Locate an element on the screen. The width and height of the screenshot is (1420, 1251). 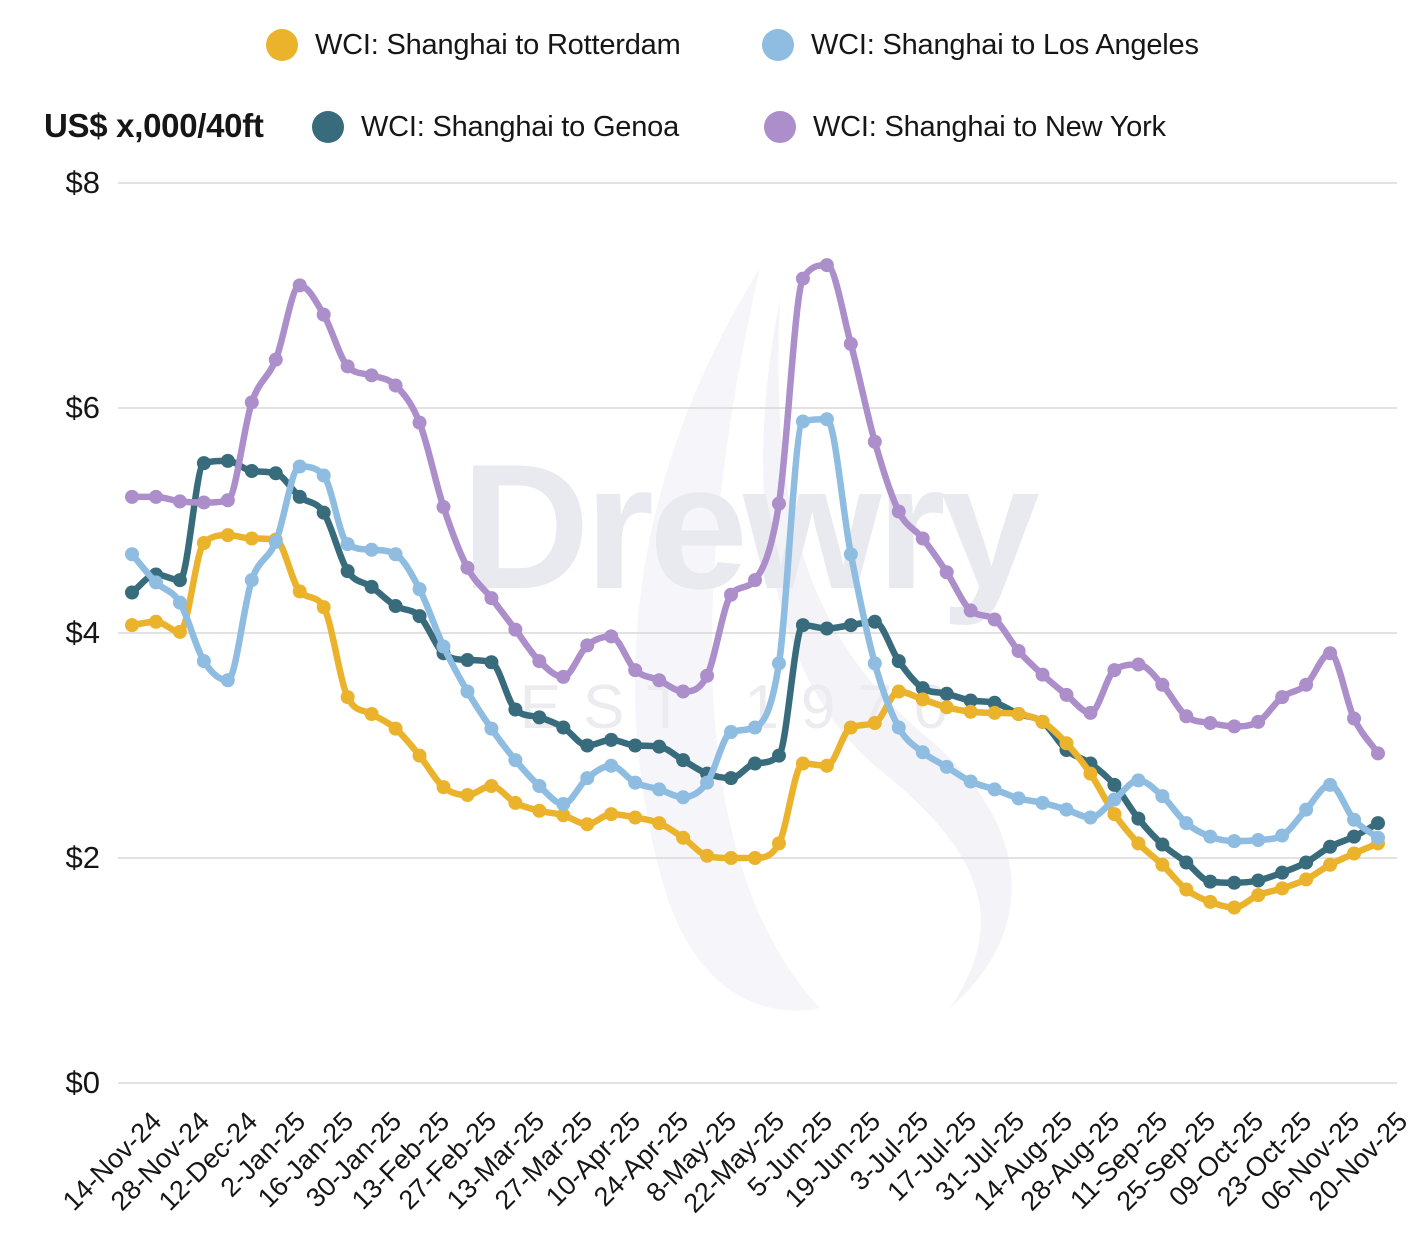
y-axis-units-label: US$ x,000/40ft is located at coordinates (154, 125).